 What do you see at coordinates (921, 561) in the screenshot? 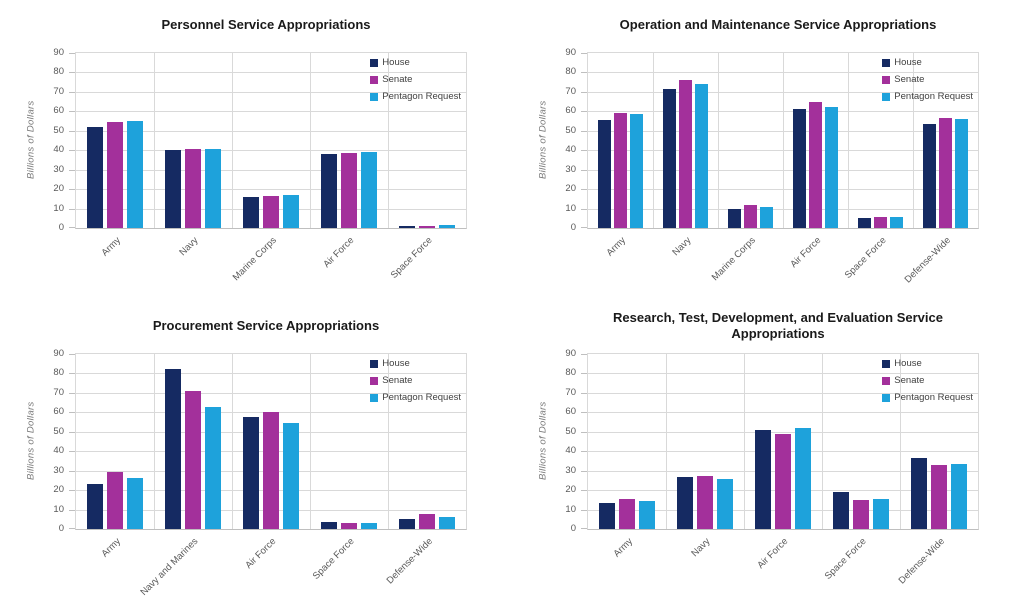
I see `x-category-label-text: Defense-Wide` at bounding box center [921, 561].